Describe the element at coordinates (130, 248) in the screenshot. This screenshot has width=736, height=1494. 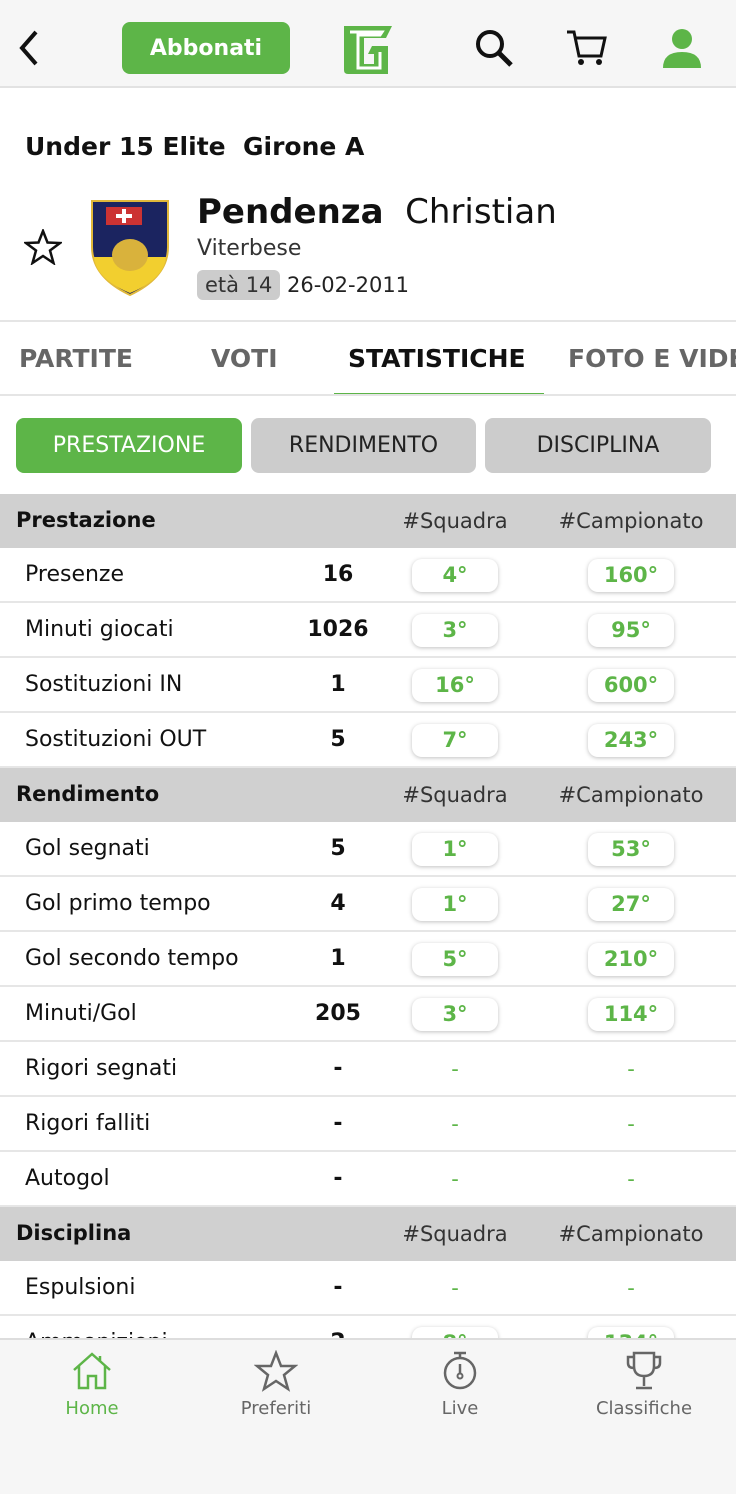
I see `club-crest-icon` at that location.